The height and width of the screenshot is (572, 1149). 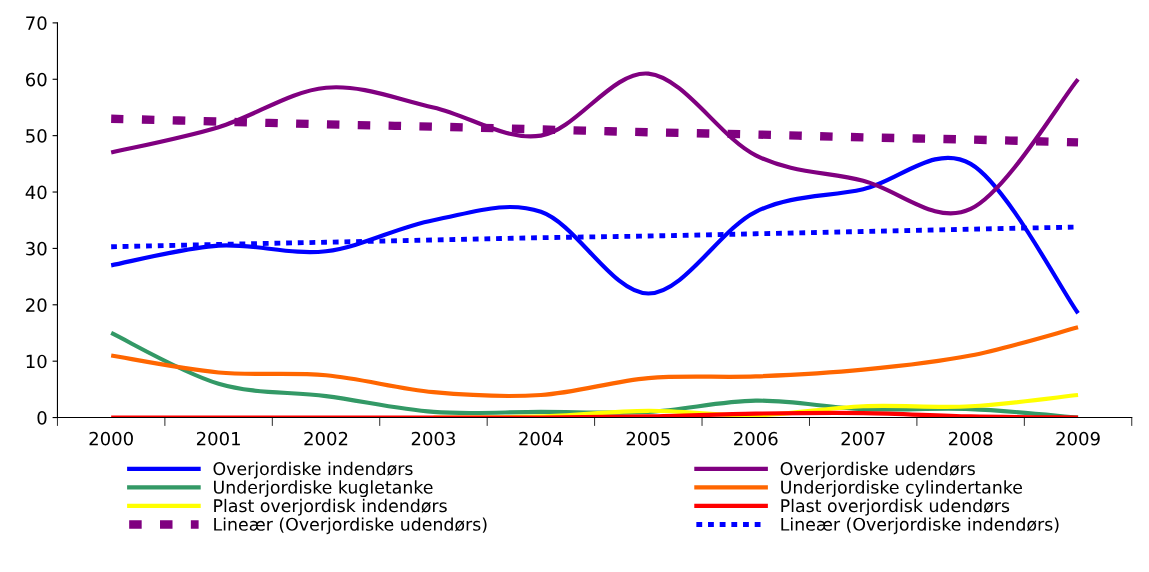 I want to click on legend-label: Underjordiske kugletanke, so click(x=323, y=489).